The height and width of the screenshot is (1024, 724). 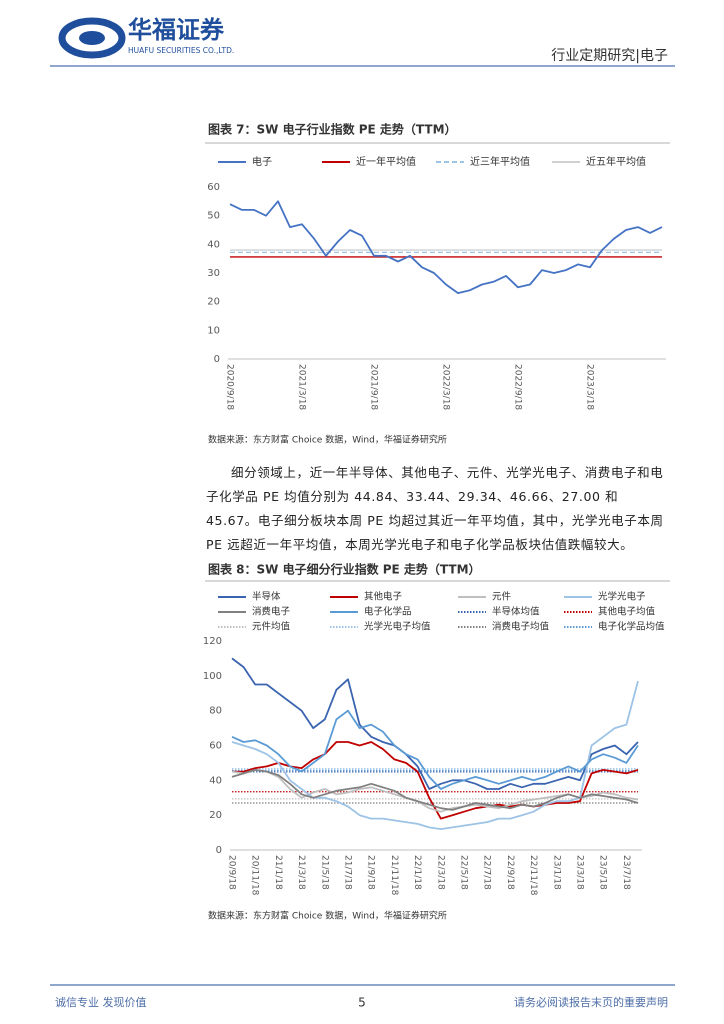 I want to click on legend-label: 消费电子, so click(x=271, y=612).